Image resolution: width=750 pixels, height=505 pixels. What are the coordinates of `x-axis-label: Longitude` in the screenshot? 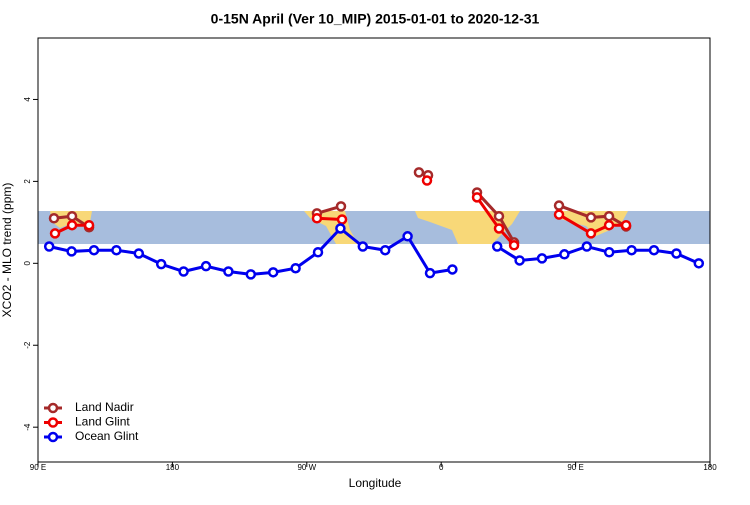 It's located at (375, 483).